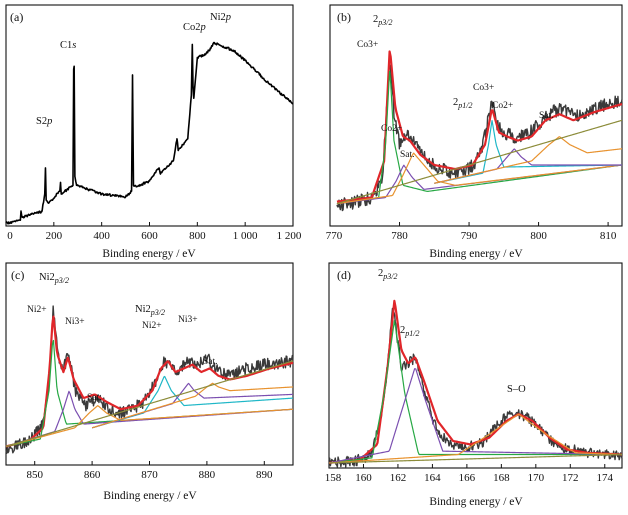 The height and width of the screenshot is (515, 628). Describe the element at coordinates (432, 478) in the screenshot. I see `x-tick-label: 164` at that location.